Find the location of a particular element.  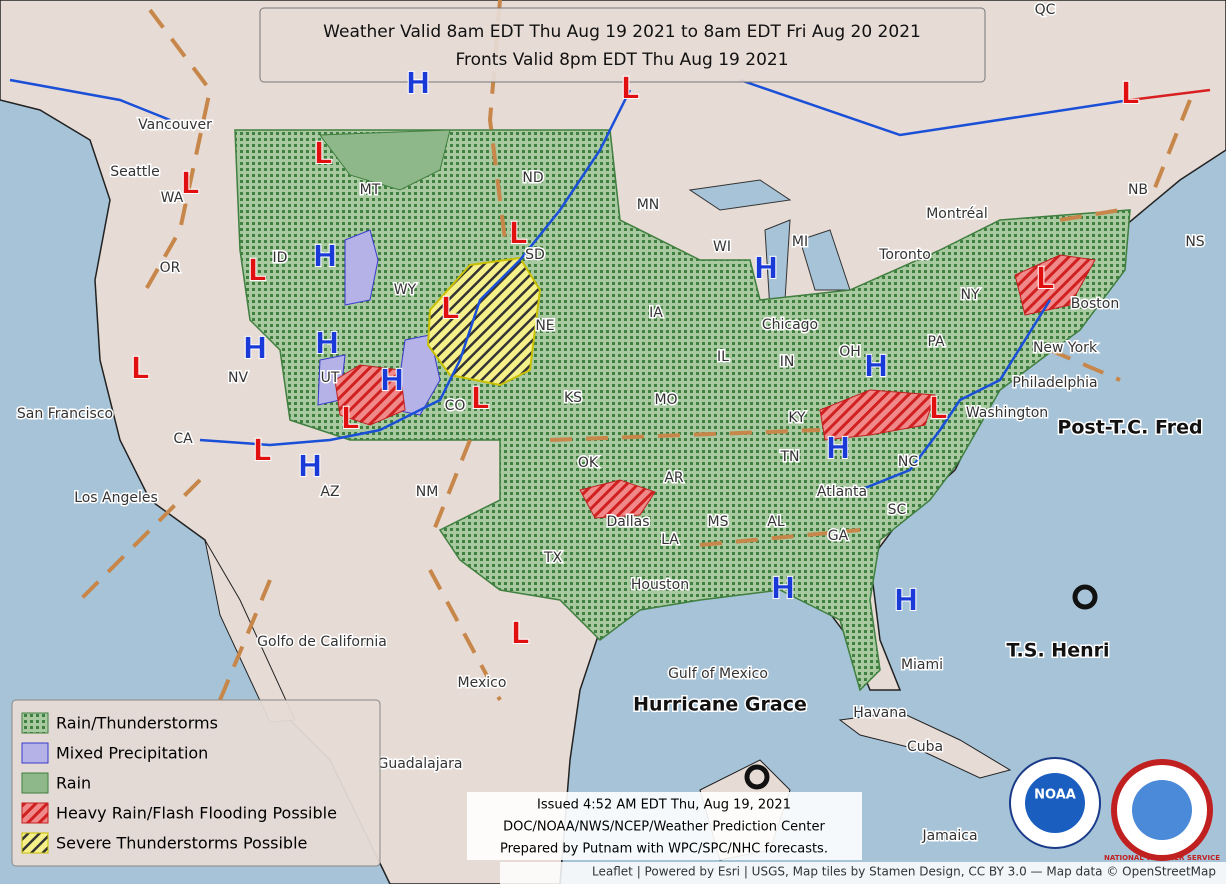

storm-label: Post-T.C. Fred is located at coordinates (1129, 428).